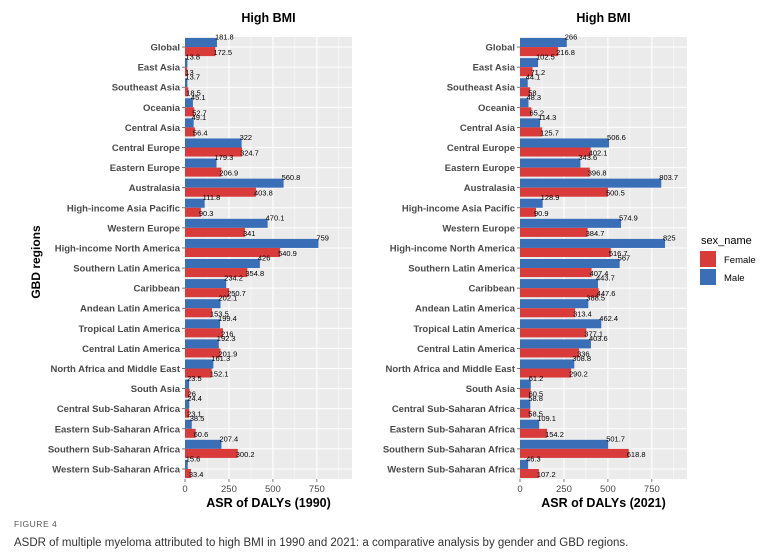 Image resolution: width=782 pixels, height=560 pixels. I want to click on category-label: North Africa and Middle East, so click(451, 369).